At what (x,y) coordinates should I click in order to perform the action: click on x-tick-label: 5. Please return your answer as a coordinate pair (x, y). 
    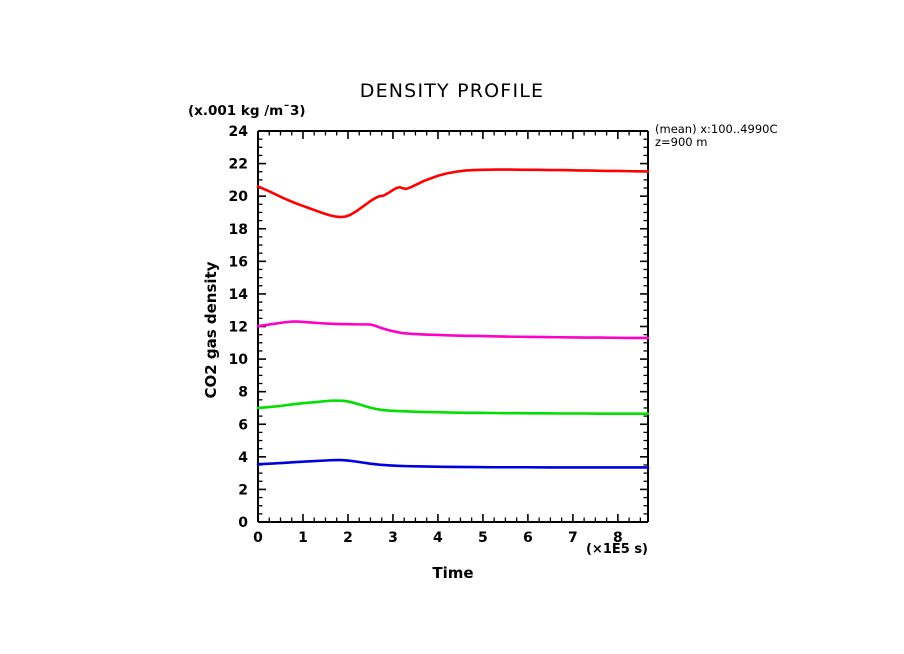
    Looking at the image, I should click on (483, 538).